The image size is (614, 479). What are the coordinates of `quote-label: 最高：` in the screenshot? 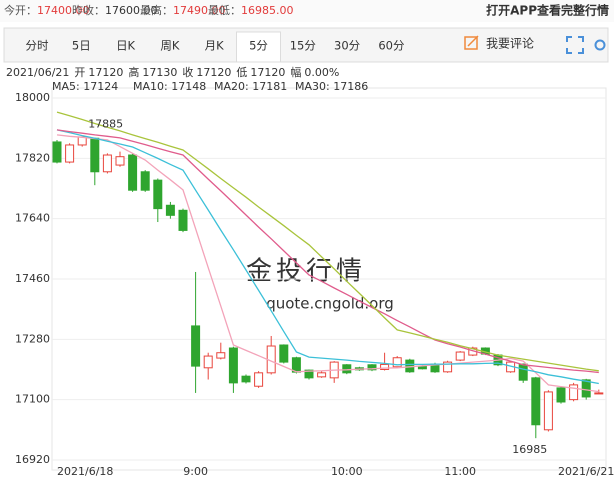 It's located at (156, 10).